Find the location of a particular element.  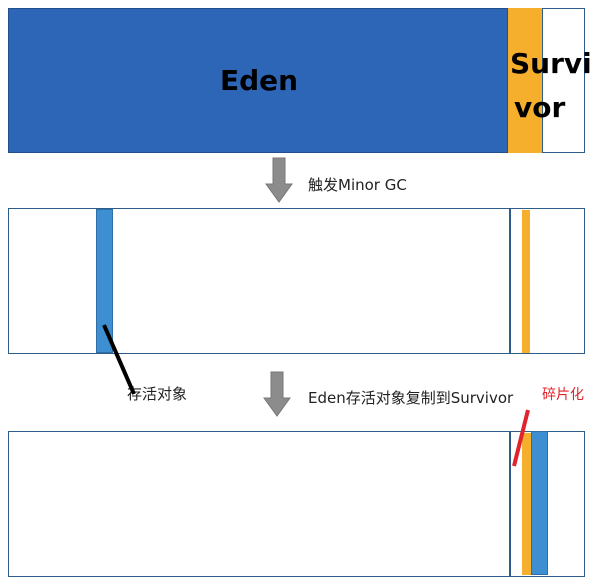

survivor-label-line2: vor is located at coordinates (540, 107).